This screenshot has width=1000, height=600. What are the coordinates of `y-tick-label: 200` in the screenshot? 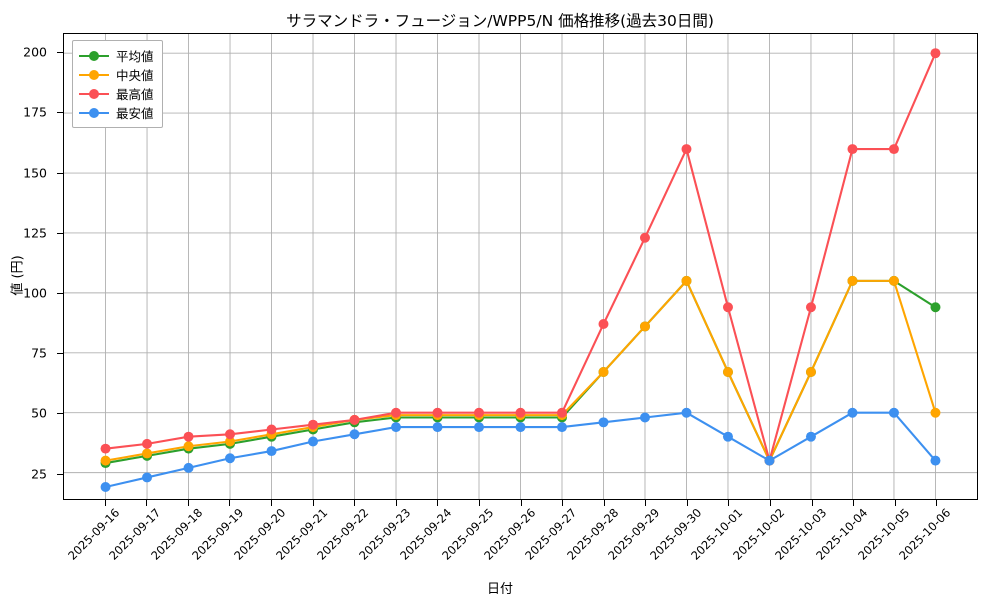 It's located at (35, 52).